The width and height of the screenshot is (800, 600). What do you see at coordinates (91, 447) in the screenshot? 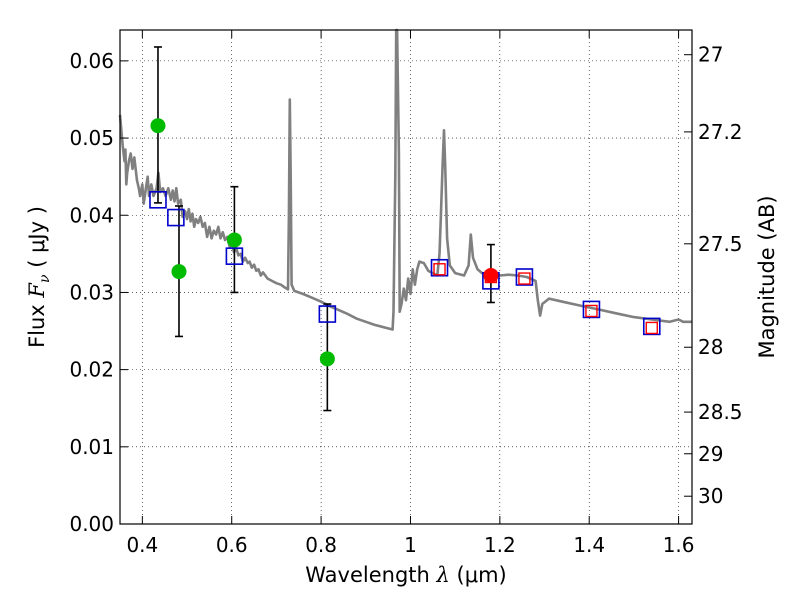
I see `y-tick-label: 0.01` at bounding box center [91, 447].